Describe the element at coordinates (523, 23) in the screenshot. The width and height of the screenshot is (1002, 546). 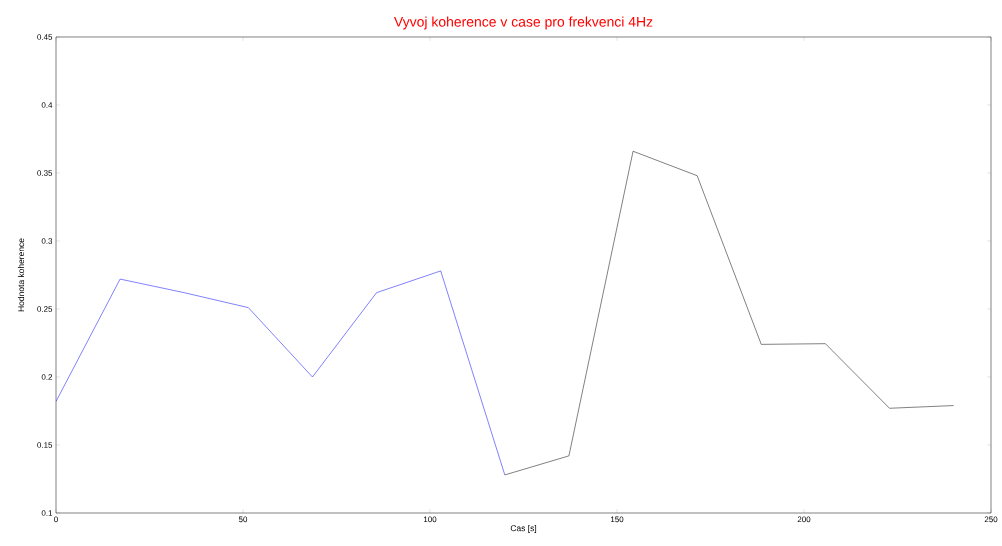
I see `chart-title: Vyvoj koherence v case pro frekvenci 4Hz` at that location.